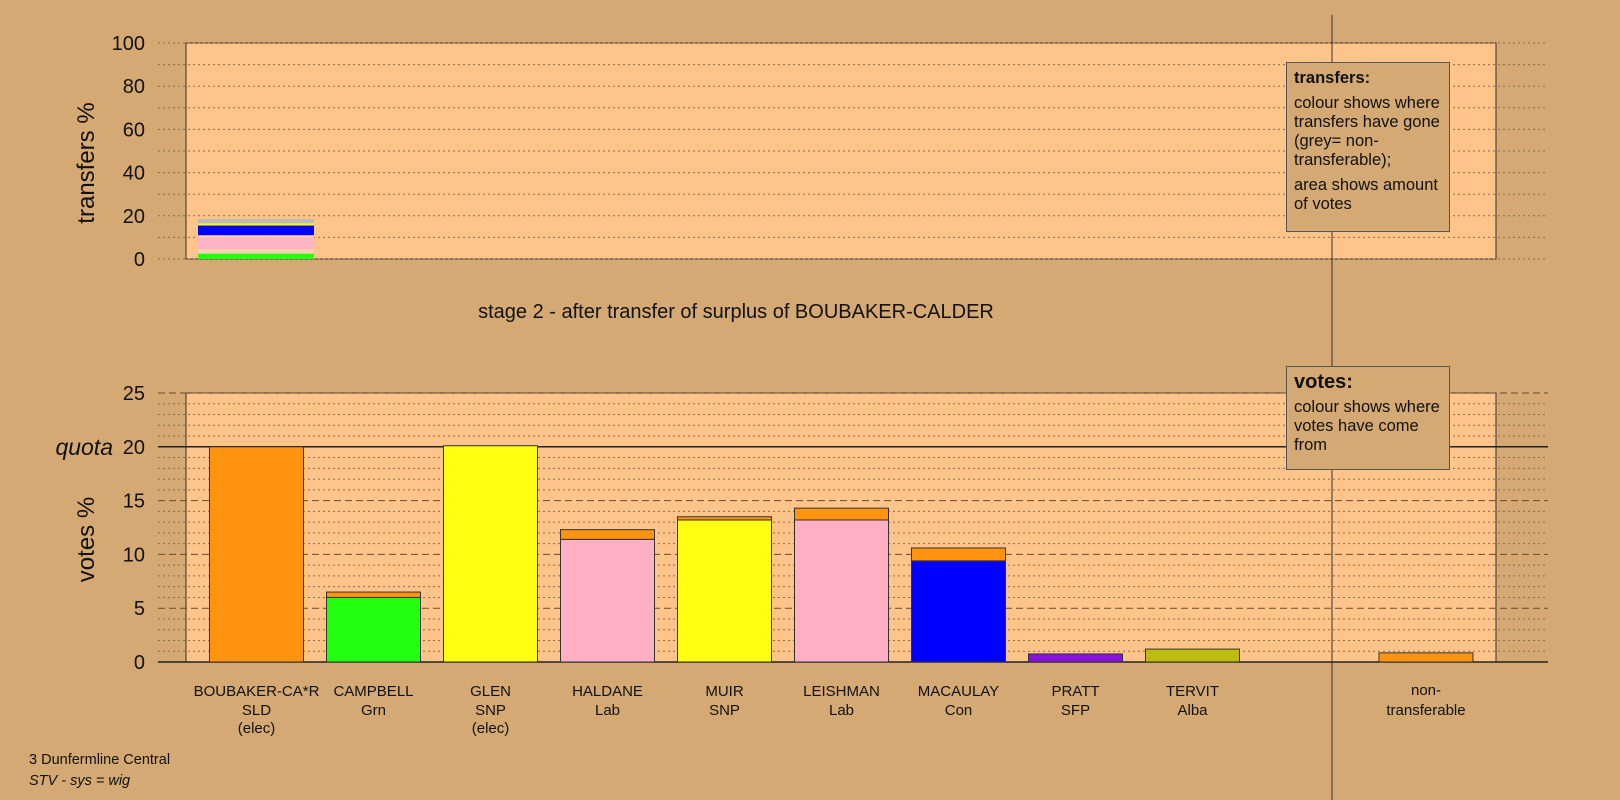 The width and height of the screenshot is (1620, 800). I want to click on footer-constituency: 3 Dunfermline Central, so click(100, 760).